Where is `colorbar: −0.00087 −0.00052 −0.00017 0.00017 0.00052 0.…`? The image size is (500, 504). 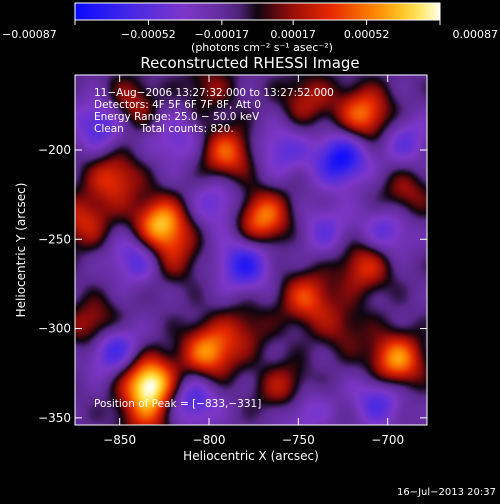
colorbar: −0.00087 −0.00052 −0.00017 0.00017 0.00052 0.… is located at coordinates (250, 21).